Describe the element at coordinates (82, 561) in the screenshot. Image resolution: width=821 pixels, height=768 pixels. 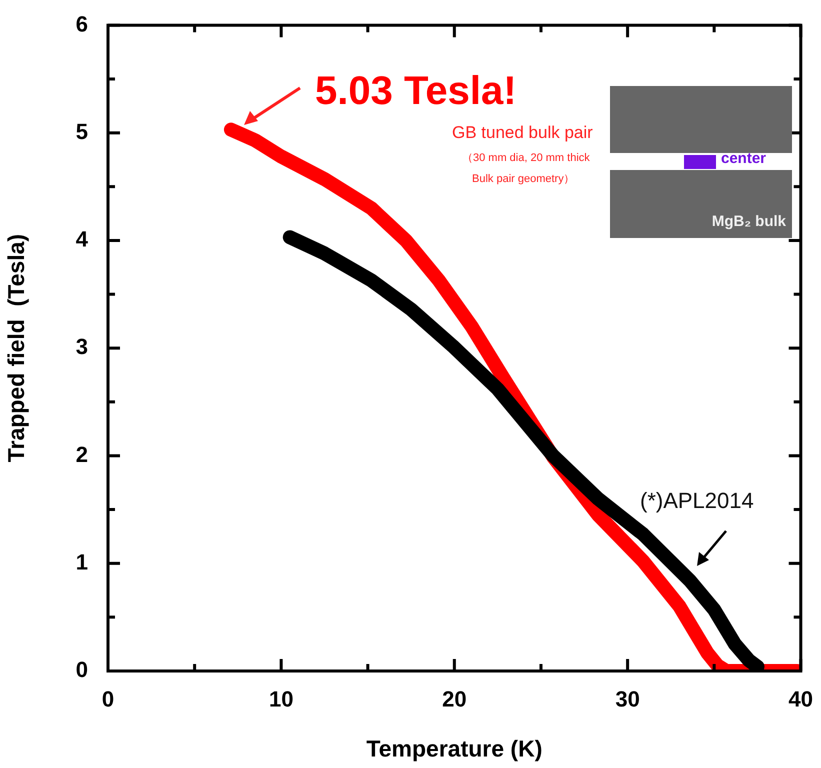
I see `y-tick-label: 1` at that location.